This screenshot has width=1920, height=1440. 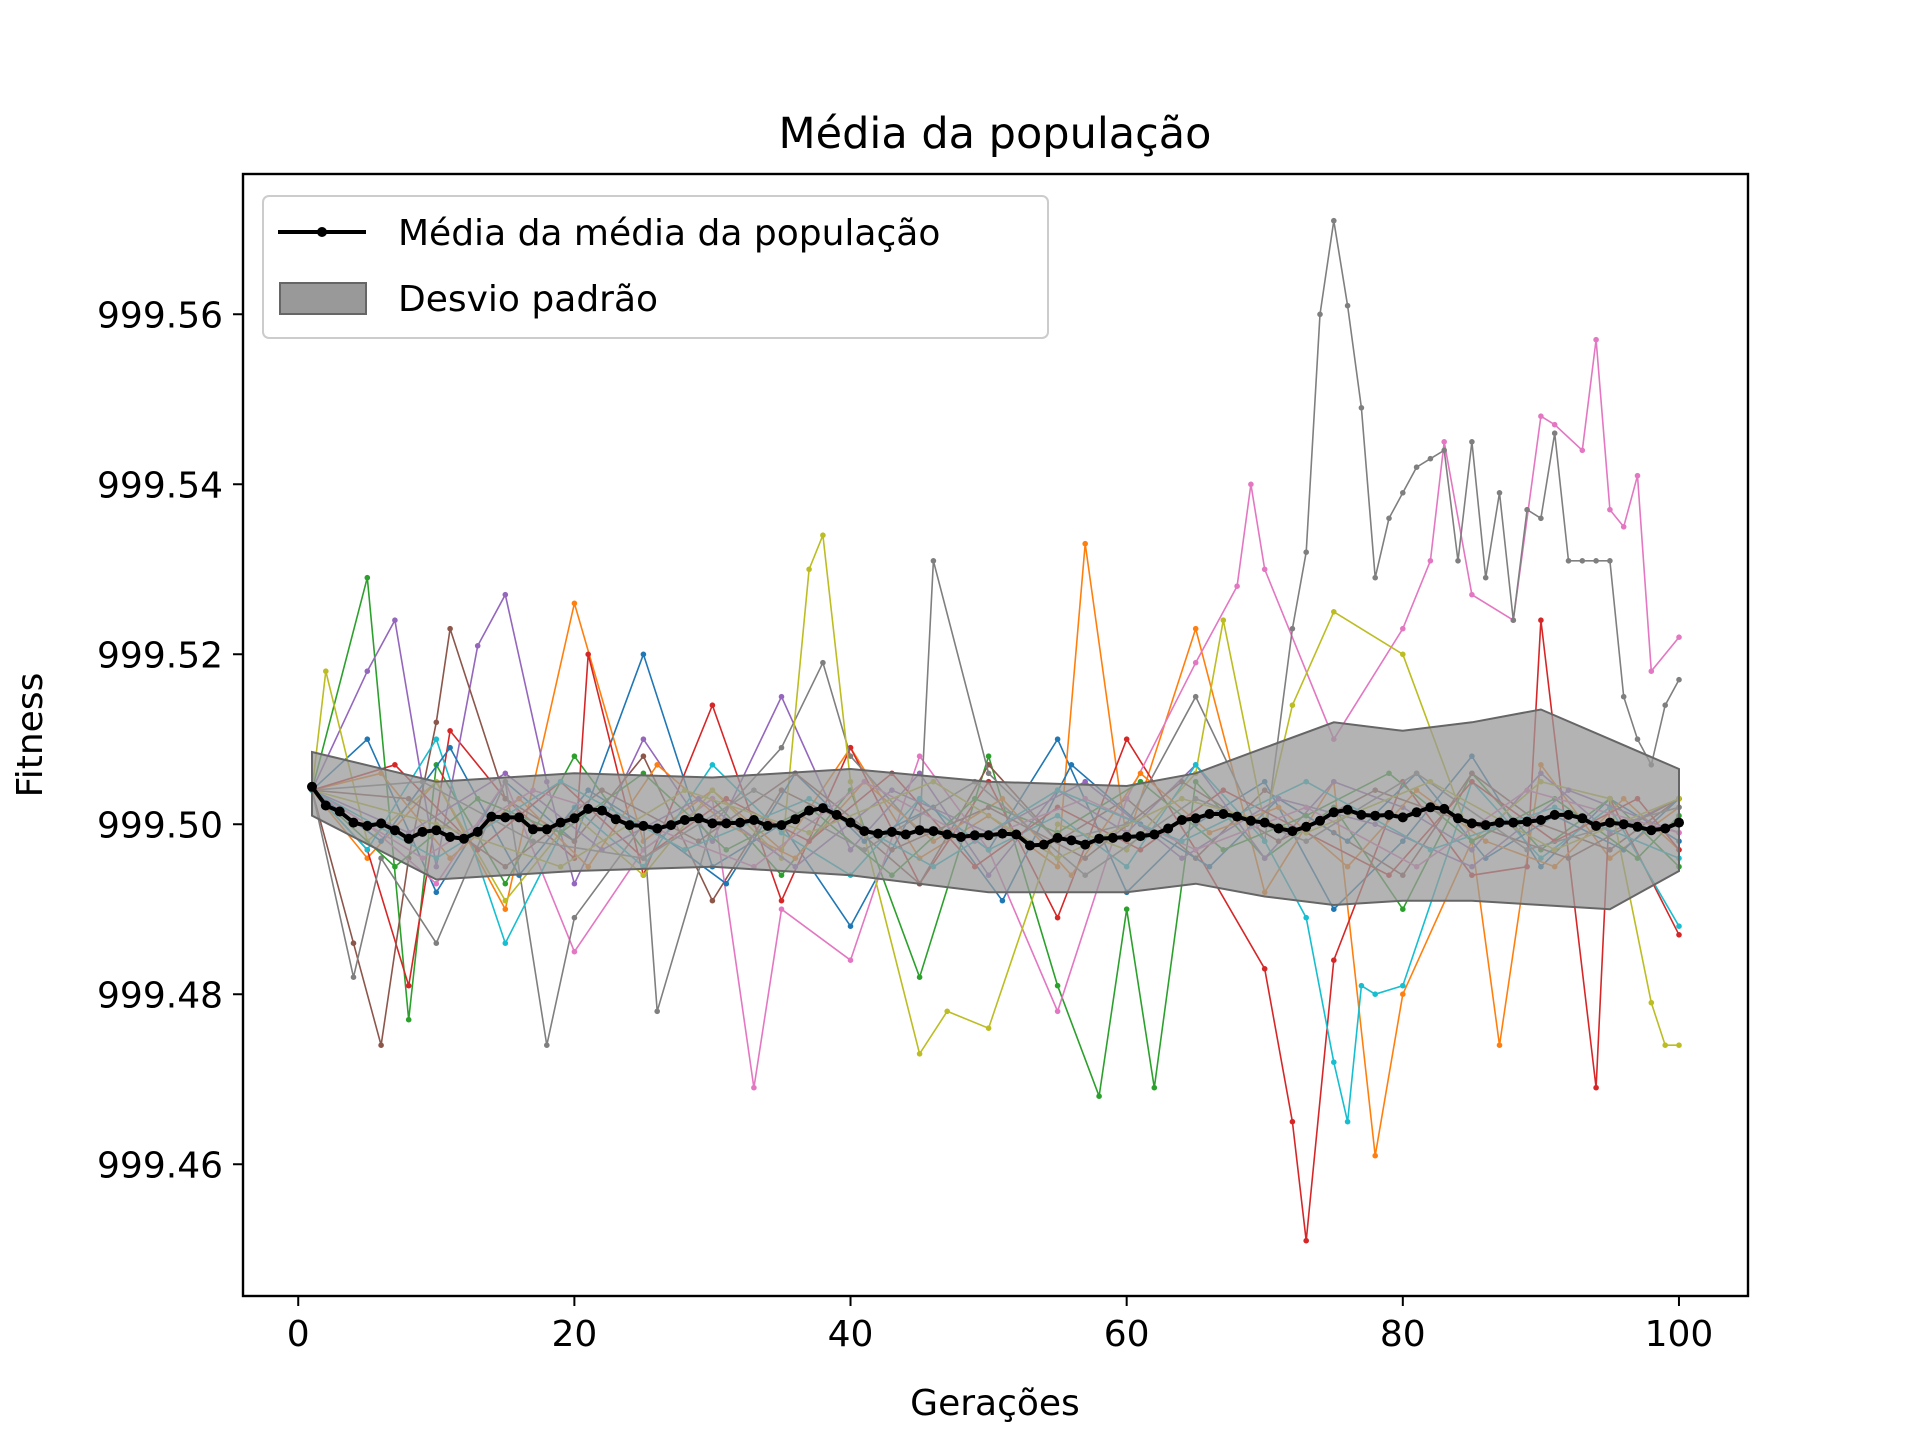 What do you see at coordinates (1127, 1334) in the screenshot?
I see `x-tick-label-3: 60` at bounding box center [1127, 1334].